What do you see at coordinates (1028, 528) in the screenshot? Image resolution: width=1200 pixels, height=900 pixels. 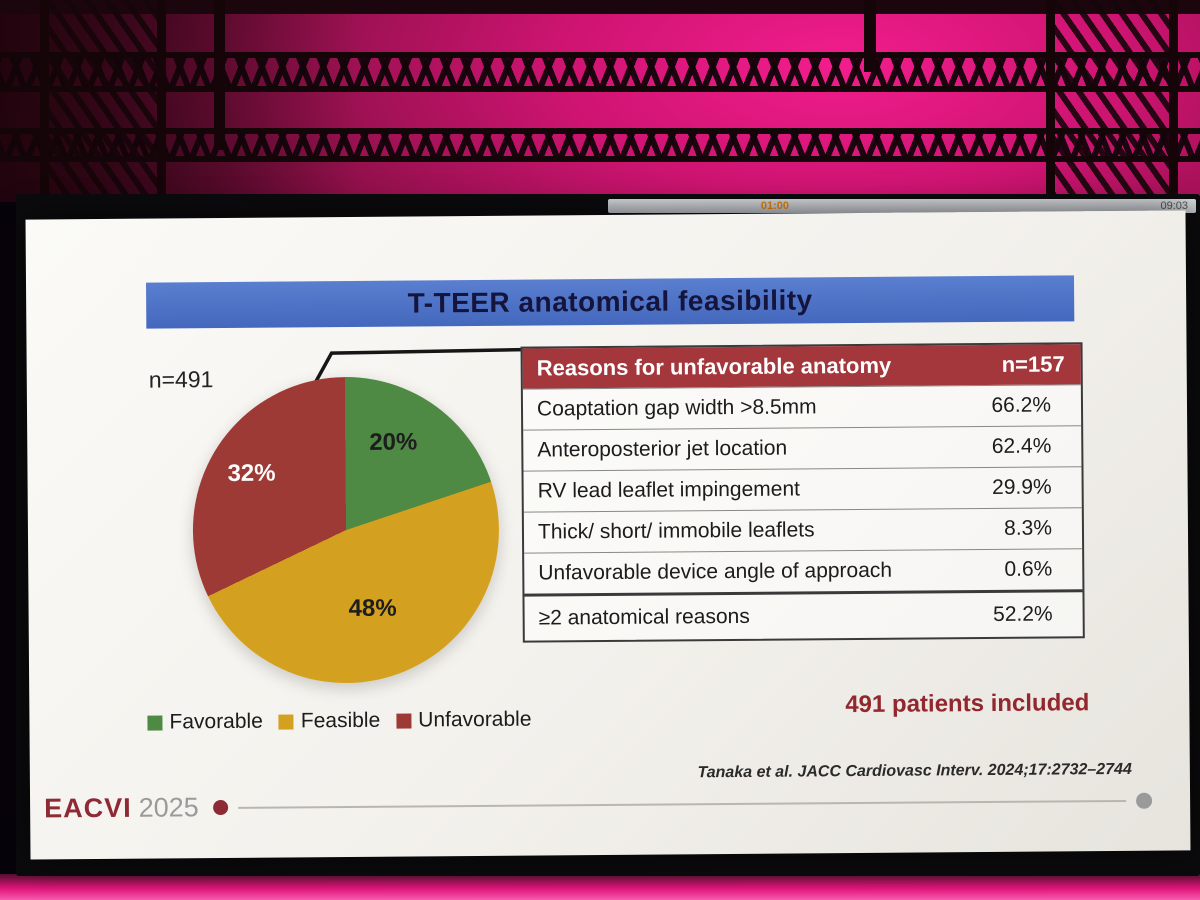 I see `row-value: 8.3%` at bounding box center [1028, 528].